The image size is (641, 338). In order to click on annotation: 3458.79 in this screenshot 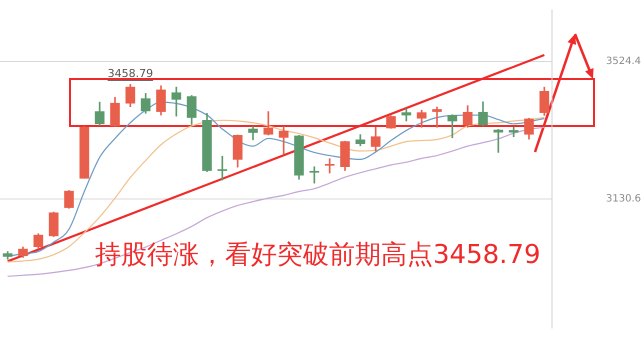, I will do `click(131, 73)`.